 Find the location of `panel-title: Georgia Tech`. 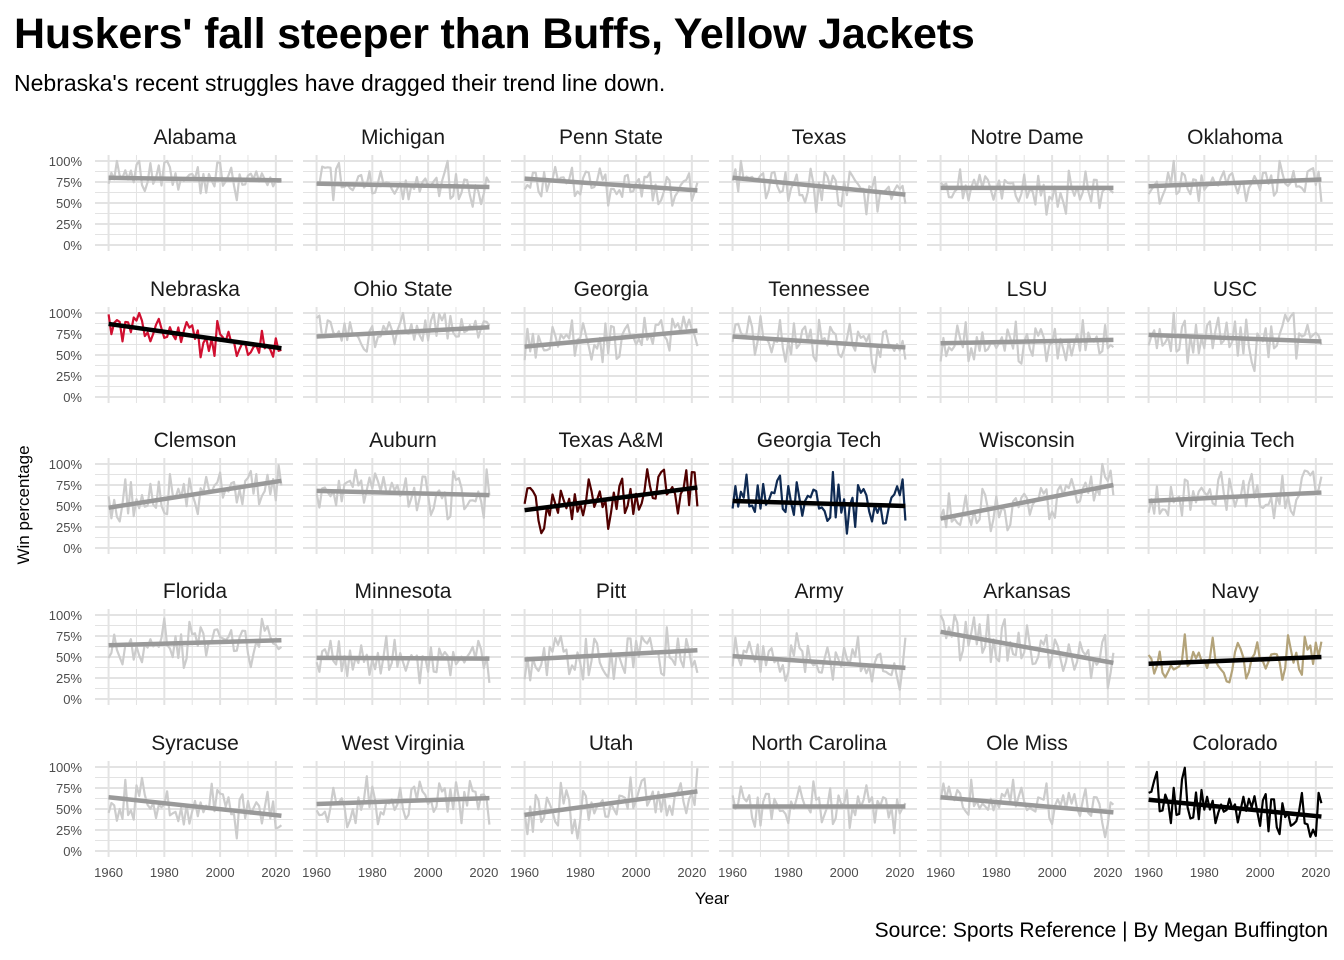

panel-title: Georgia Tech is located at coordinates (819, 440).